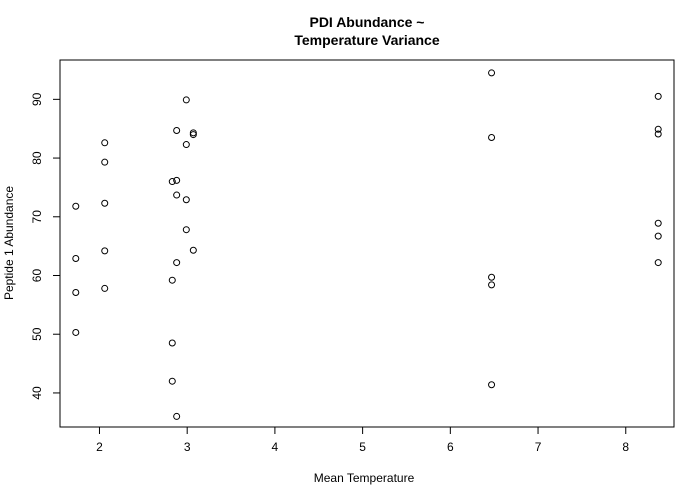 Image resolution: width=700 pixels, height=500 pixels. I want to click on y-tick-label: 60, so click(37, 276).